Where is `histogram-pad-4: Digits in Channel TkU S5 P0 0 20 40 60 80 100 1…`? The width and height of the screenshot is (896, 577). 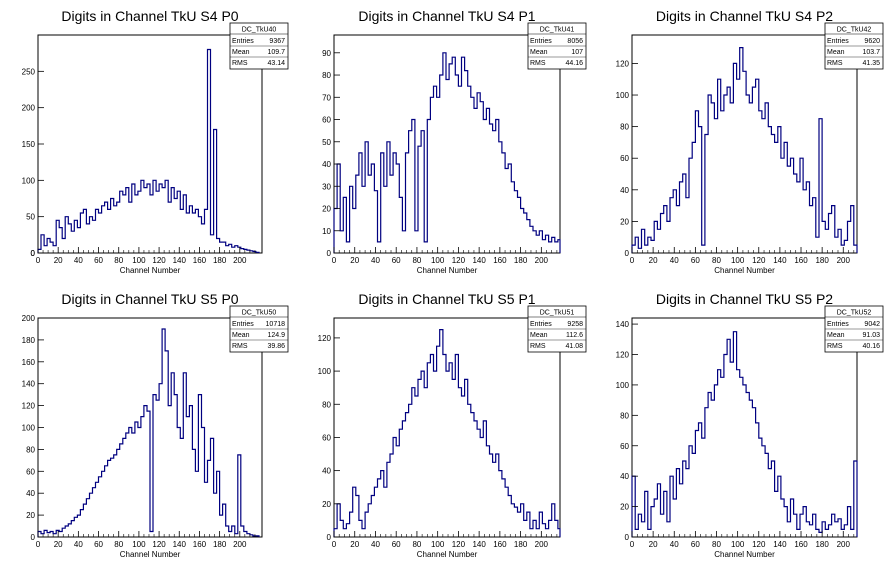 histogram-pad-4: Digits in Channel TkU S5 P0 0 20 40 60 80 100 1… is located at coordinates (155, 425).